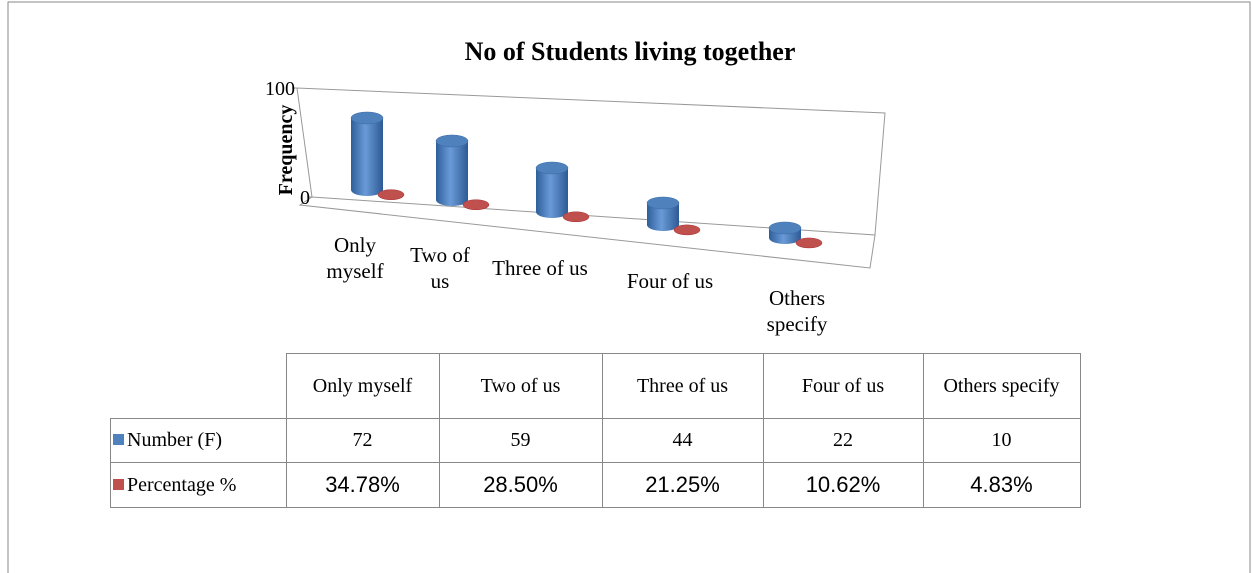 The width and height of the screenshot is (1252, 573). Describe the element at coordinates (843, 440) in the screenshot. I see `table-value: 22` at that location.